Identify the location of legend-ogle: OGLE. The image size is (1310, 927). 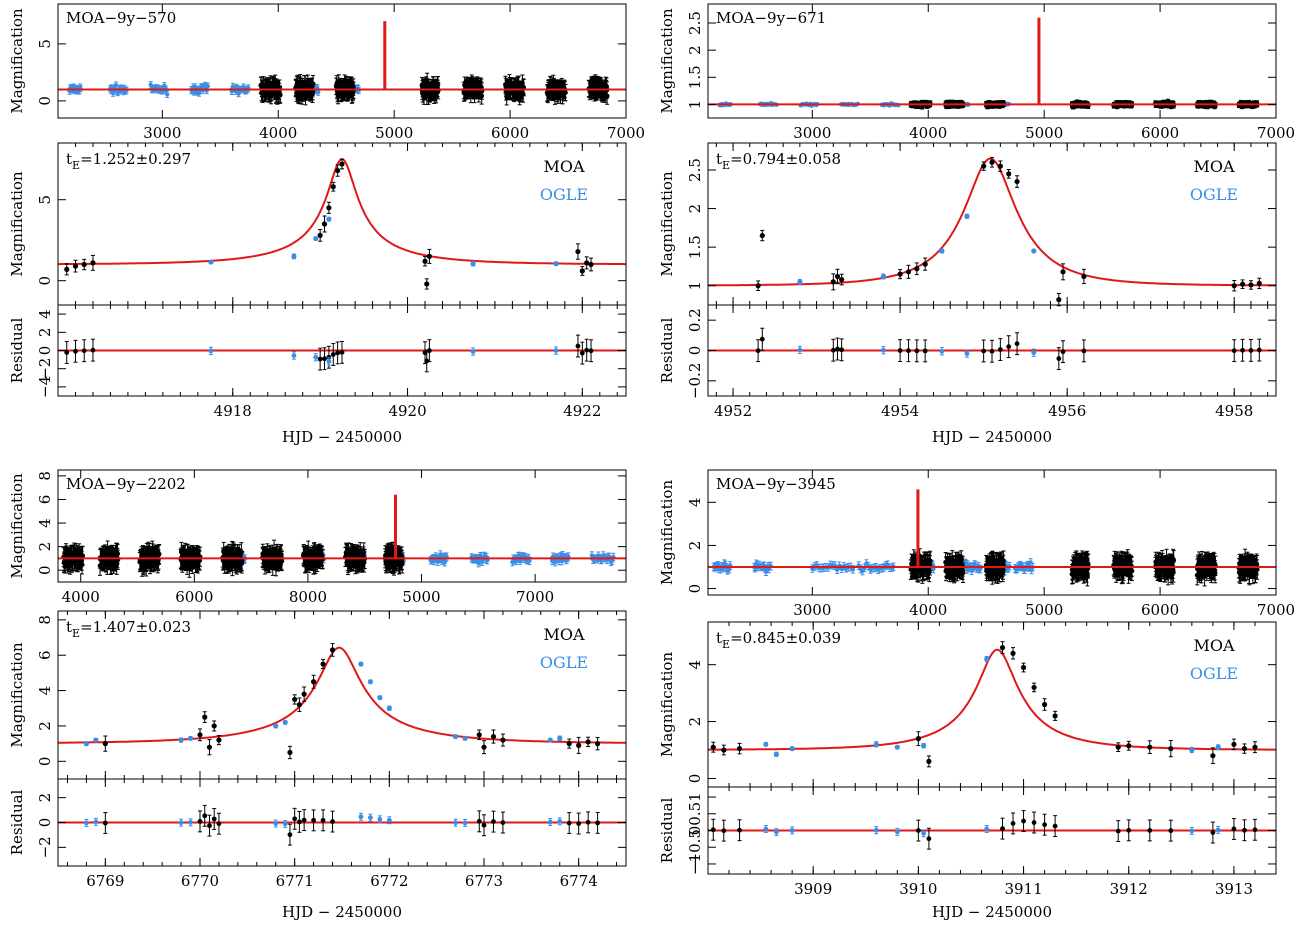
(564, 194).